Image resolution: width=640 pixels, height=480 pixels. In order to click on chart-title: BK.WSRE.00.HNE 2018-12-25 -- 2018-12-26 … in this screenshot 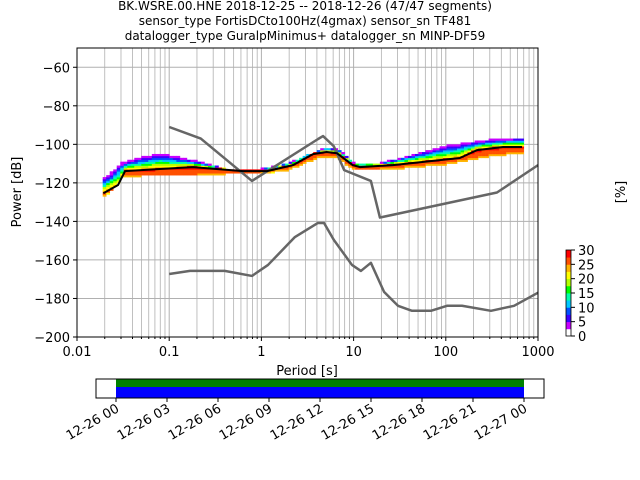, I will do `click(305, 21)`.